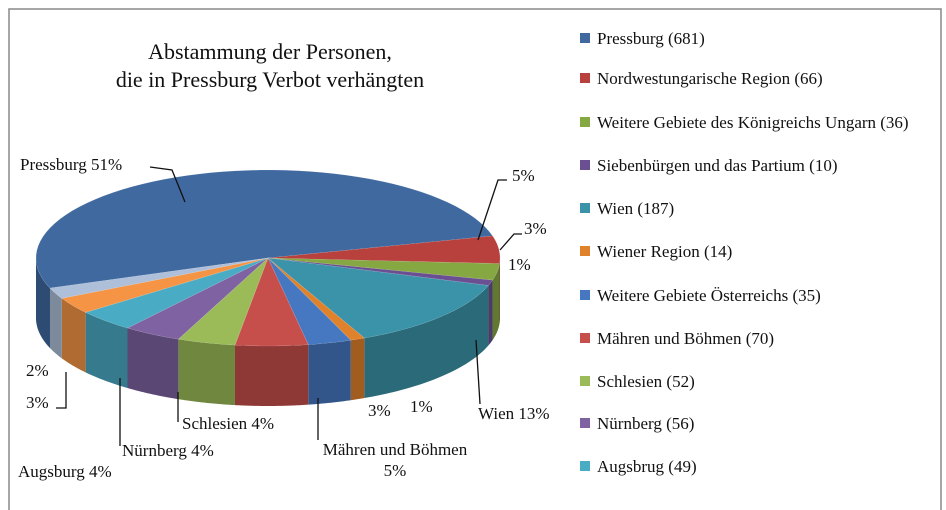 The image size is (946, 510). What do you see at coordinates (168, 450) in the screenshot?
I see `data-label: Nürnberg 4%` at bounding box center [168, 450].